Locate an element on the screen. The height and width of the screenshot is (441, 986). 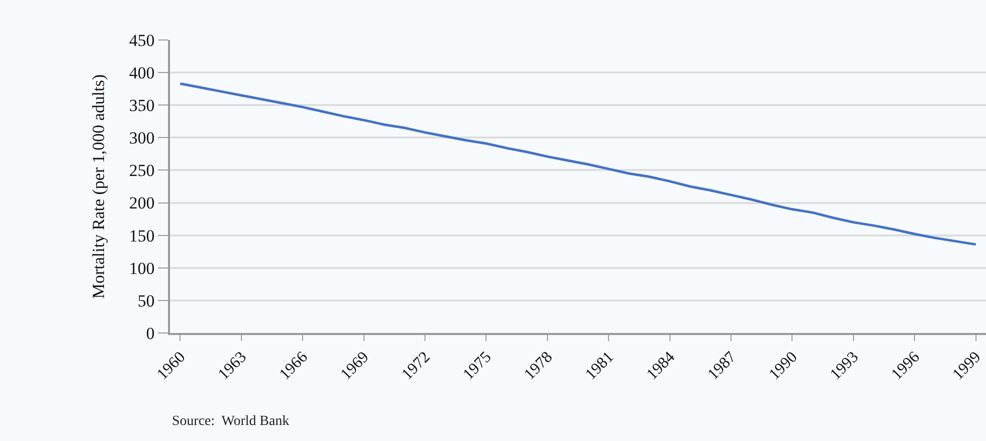
y-tick-label: 350 is located at coordinates (142, 106).